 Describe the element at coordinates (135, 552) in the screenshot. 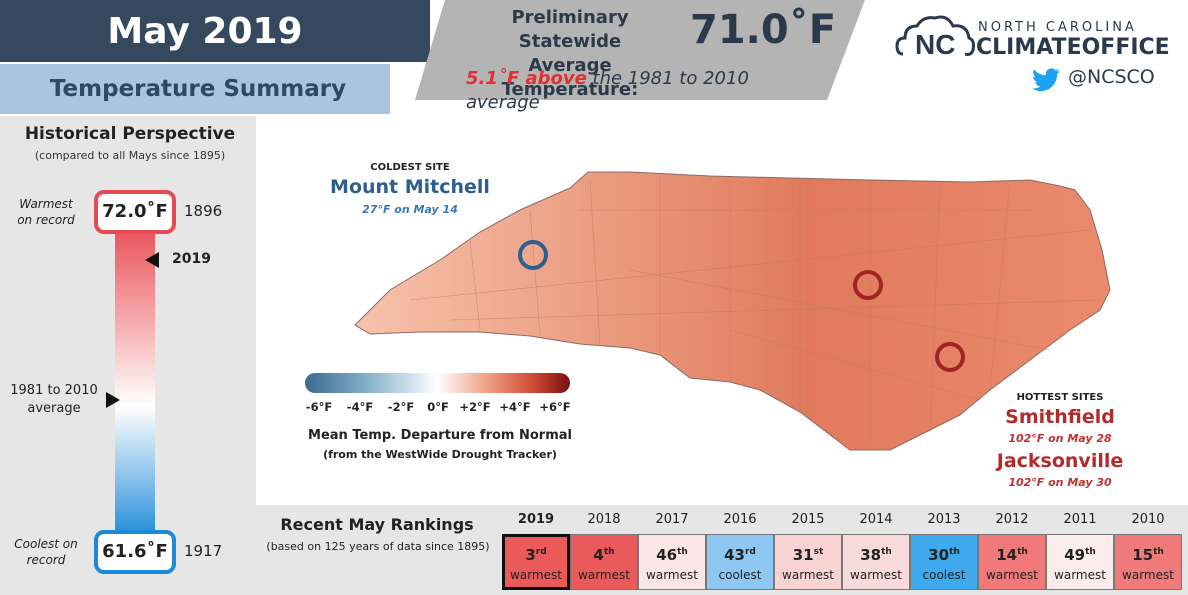

I see `coolest-value-box: 61.6˚F` at that location.